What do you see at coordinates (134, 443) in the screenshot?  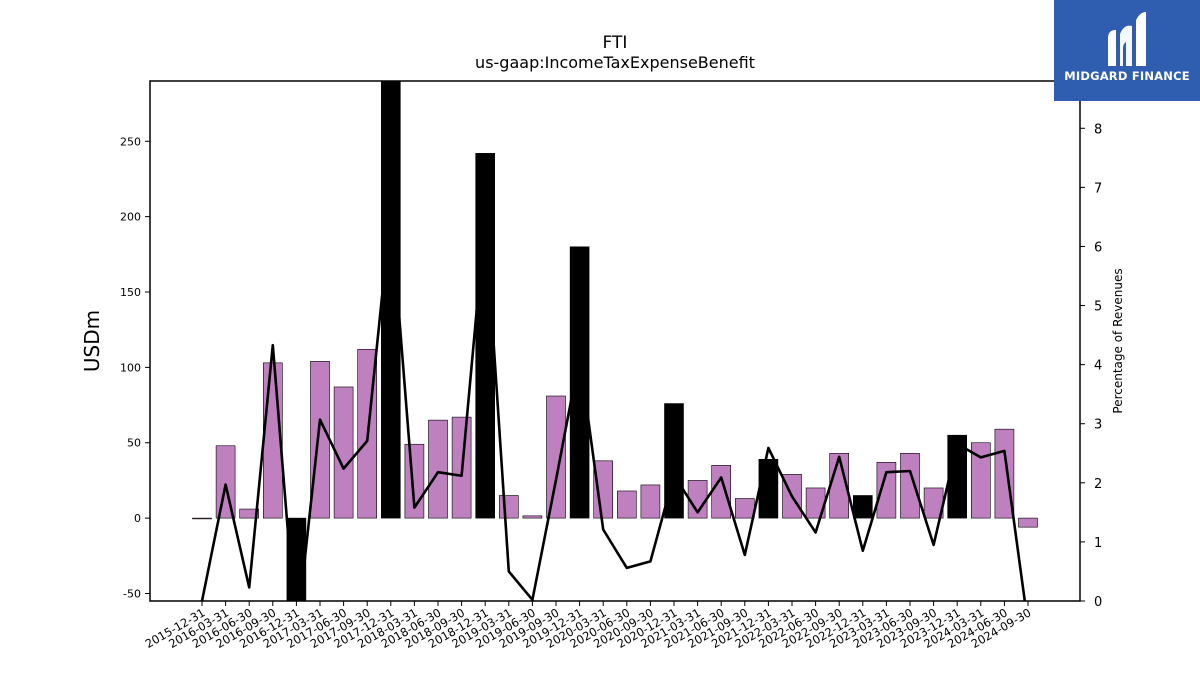 I see `y-tick-label: 50` at bounding box center [134, 443].